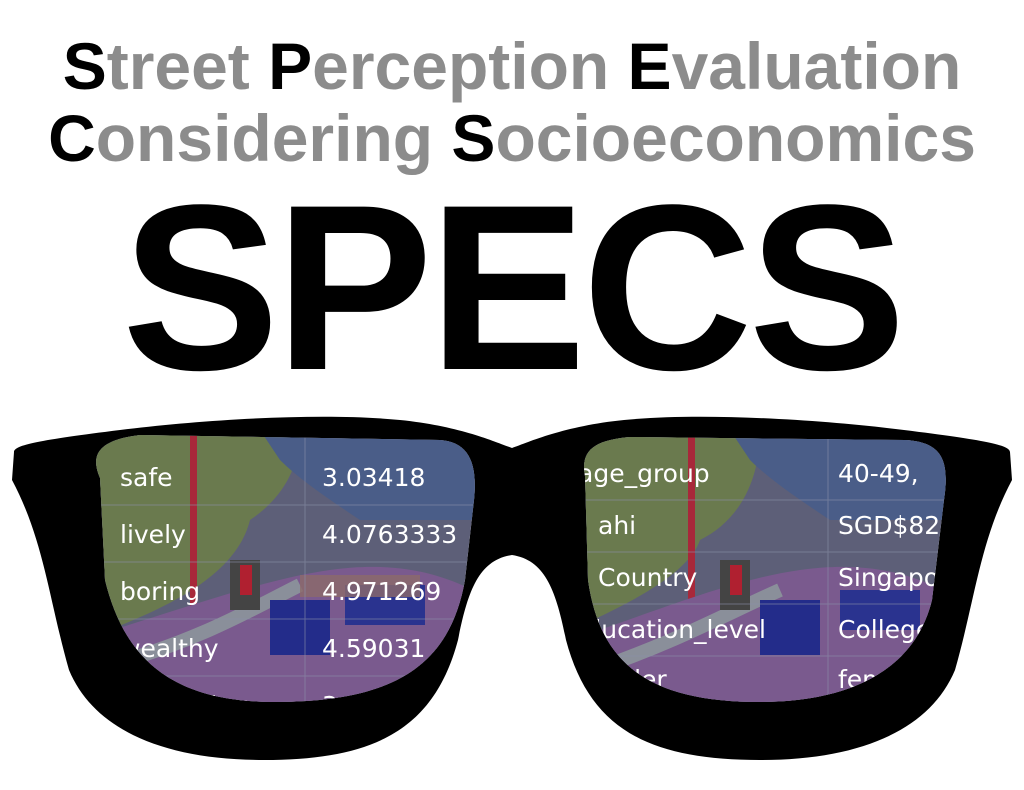  I want to click on left-row-label: boring, so click(160, 591).